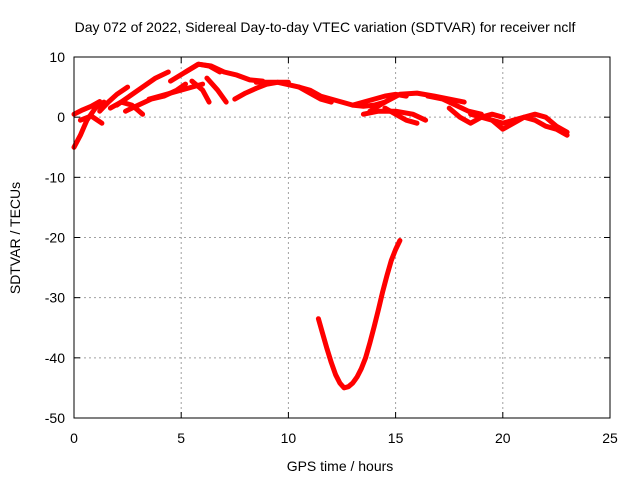 The width and height of the screenshot is (640, 480). I want to click on x-tick-label: 25, so click(610, 438).